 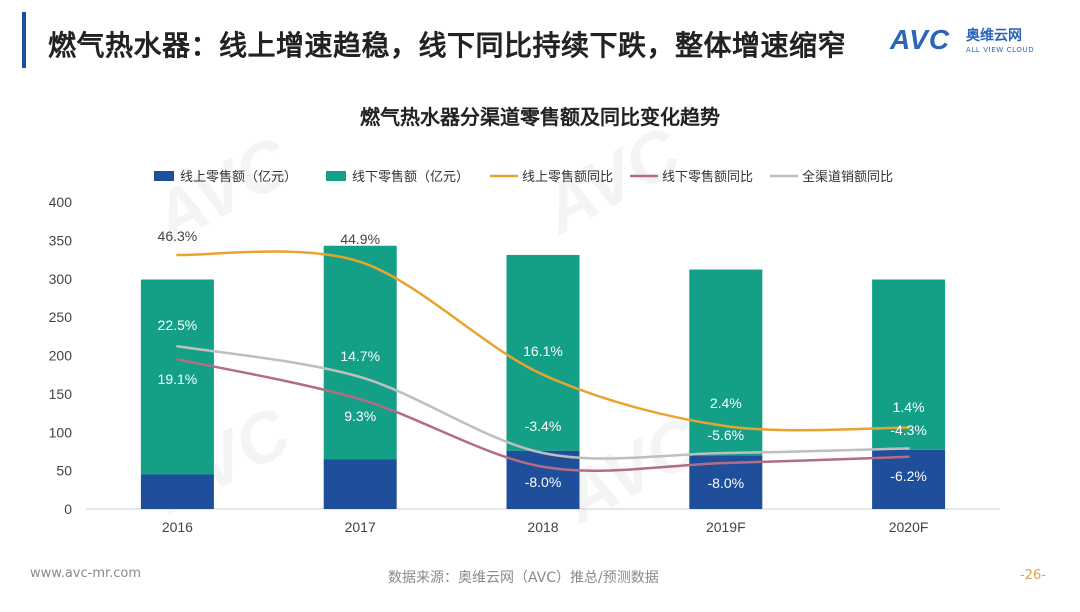 What do you see at coordinates (410, 177) in the screenshot?
I see `legend-label: 线下零售额（亿元）` at bounding box center [410, 177].